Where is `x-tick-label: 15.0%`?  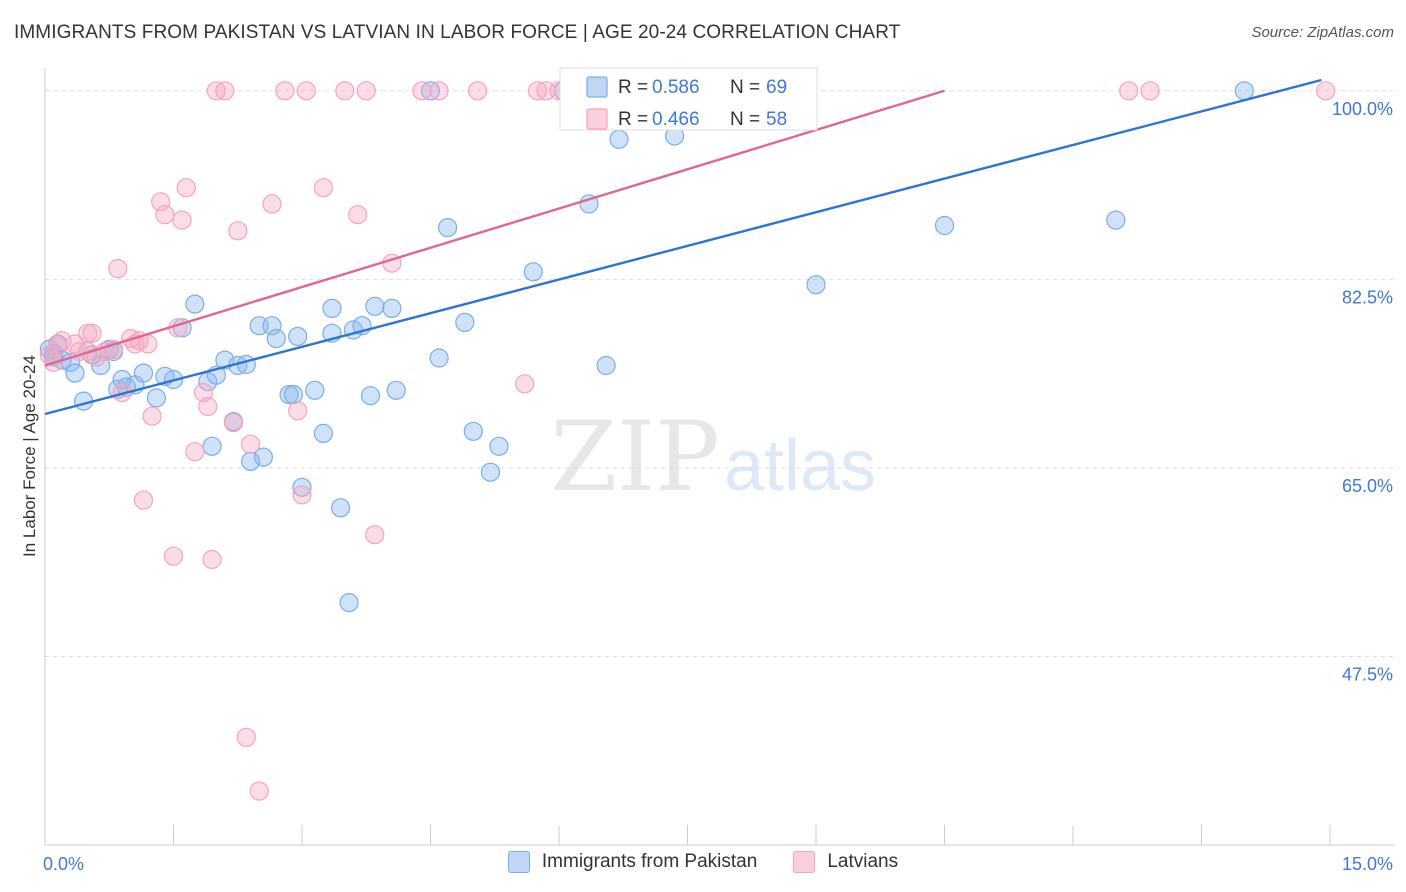 x-tick-label: 15.0% is located at coordinates (1367, 864).